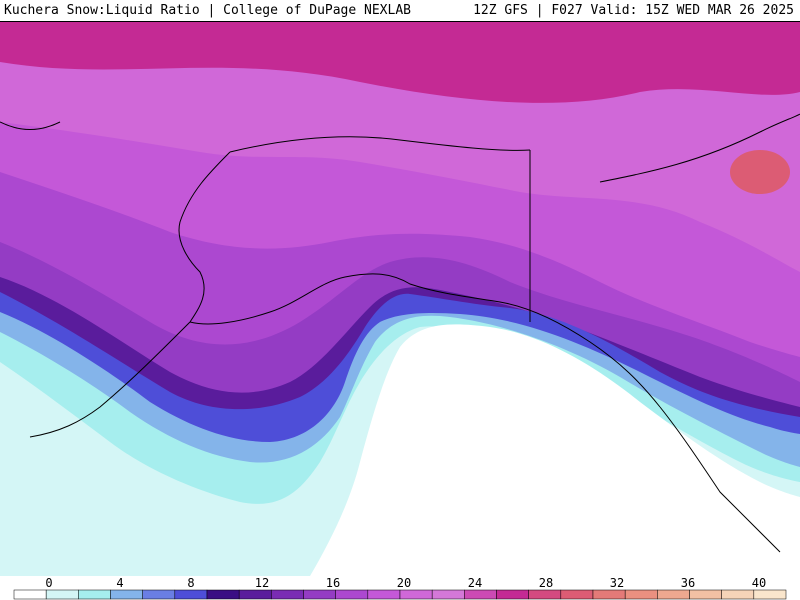 Image resolution: width=800 pixels, height=600 pixels. I want to click on arctic-coast, so click(380, 144).